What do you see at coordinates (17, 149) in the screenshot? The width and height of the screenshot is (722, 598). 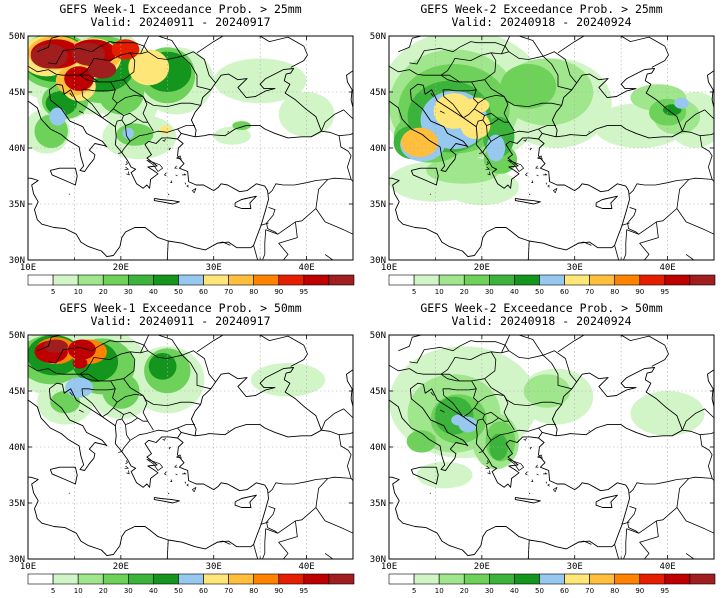 I see `latitude-label: 40N` at bounding box center [17, 149].